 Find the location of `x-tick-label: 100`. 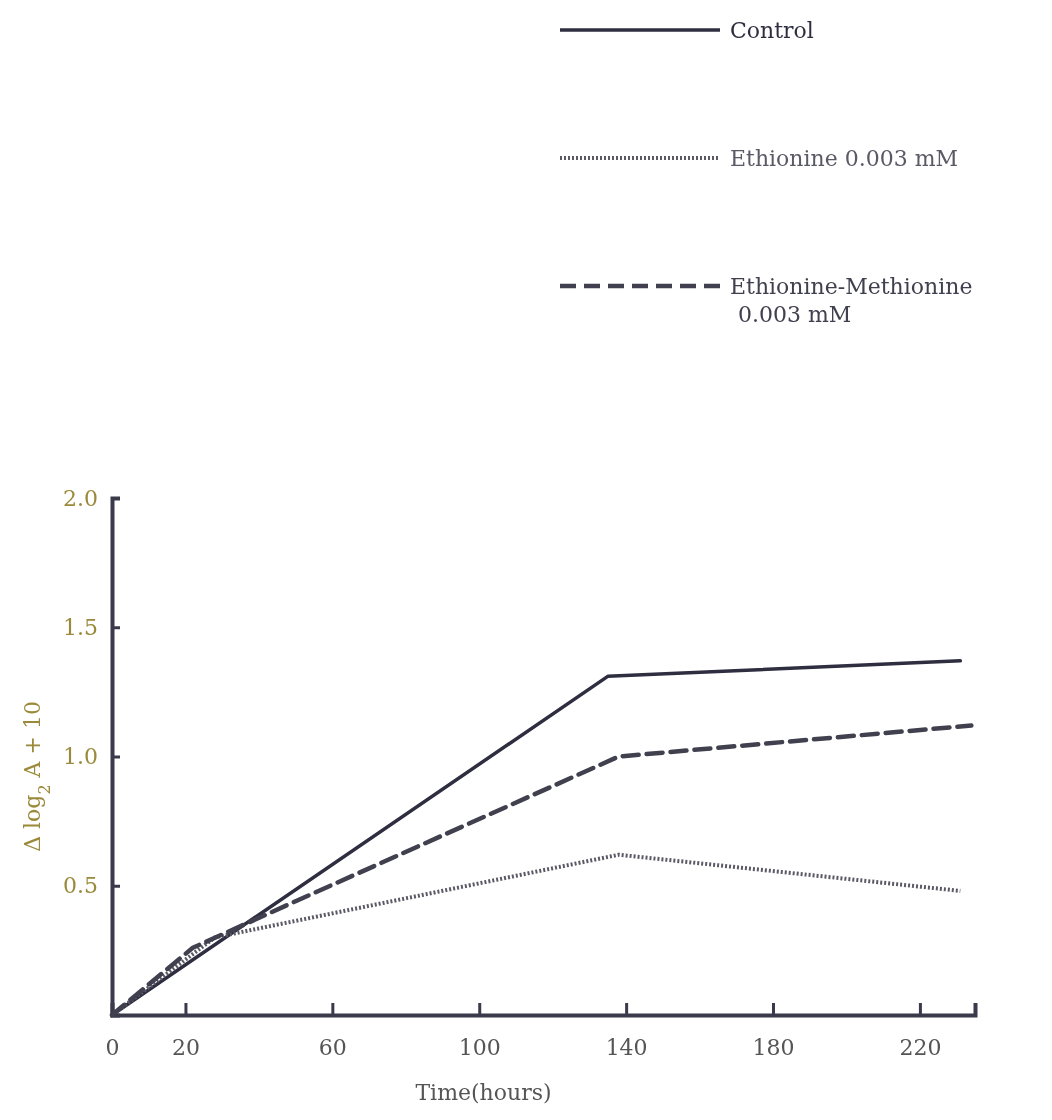

x-tick-label: 100 is located at coordinates (479, 1047).